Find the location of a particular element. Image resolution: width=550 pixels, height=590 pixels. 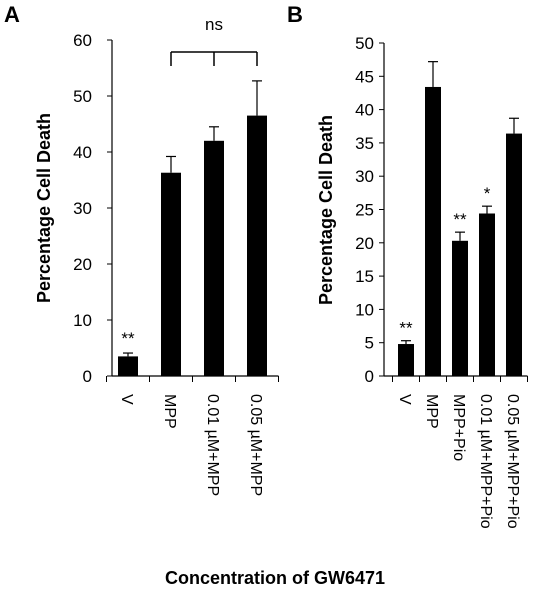

panel-b-y-tick-label: 15 is located at coordinates (364, 276).